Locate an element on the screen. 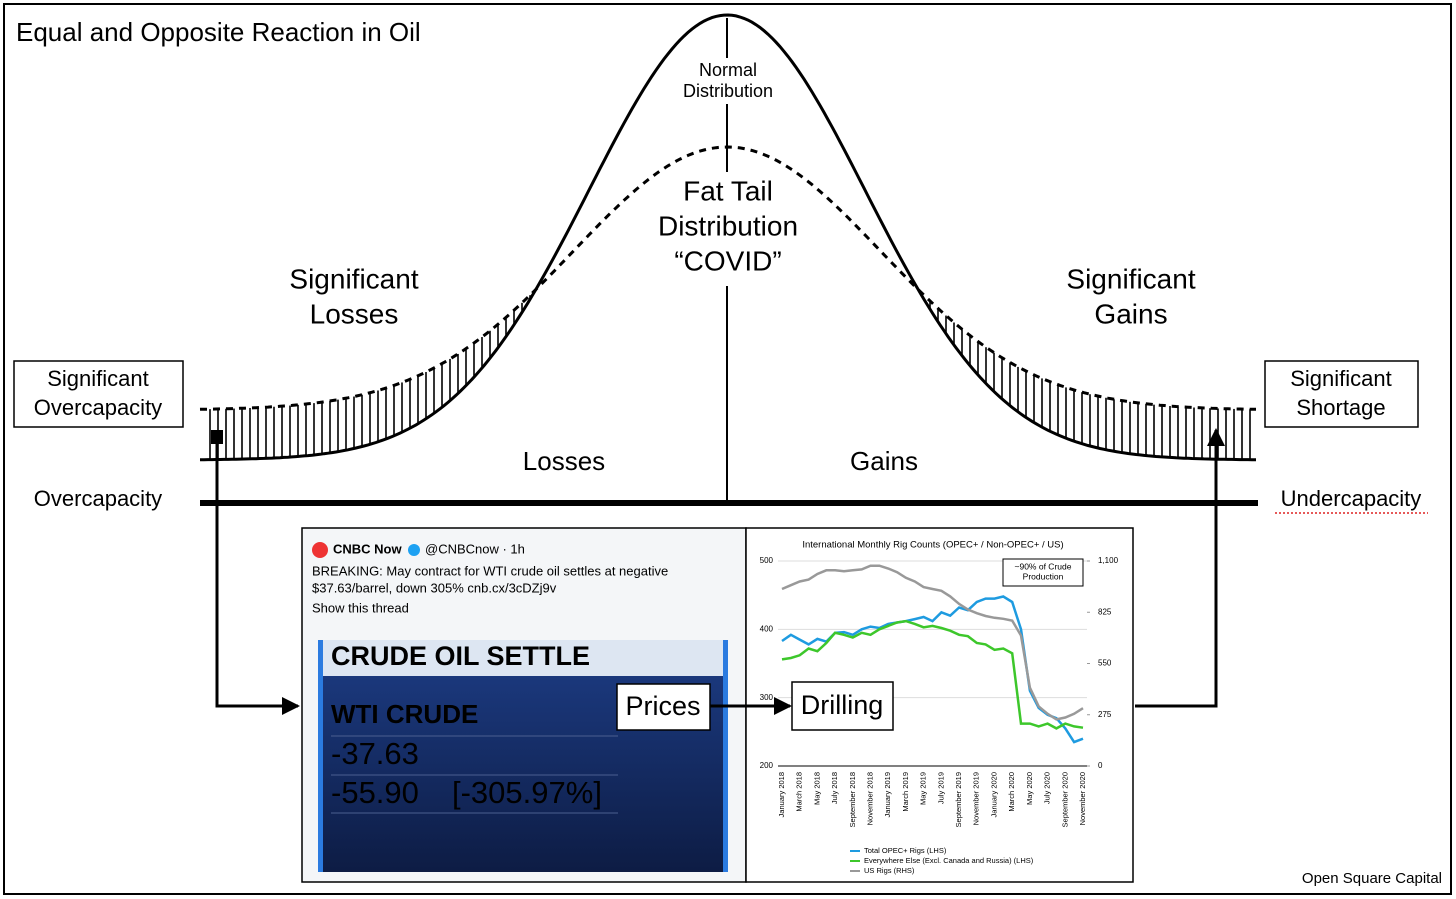 This screenshot has width=1456, height=899. y2-tick-label: 825 is located at coordinates (1105, 611).